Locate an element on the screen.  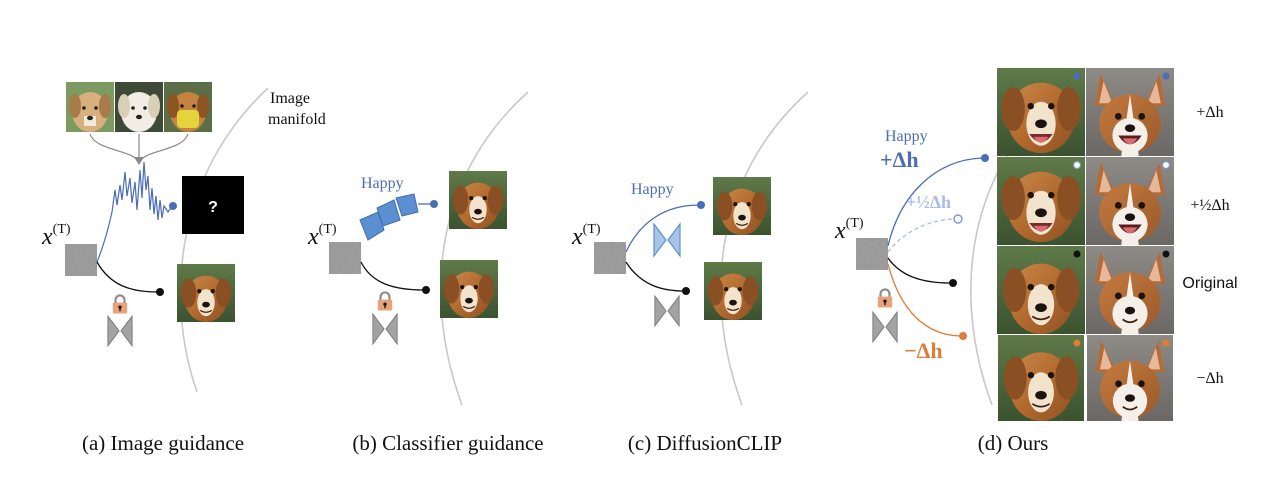
path-end-dot-b is located at coordinates (426, 290).